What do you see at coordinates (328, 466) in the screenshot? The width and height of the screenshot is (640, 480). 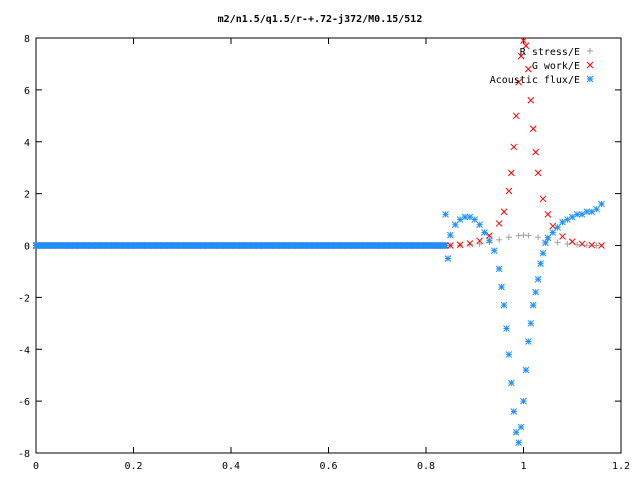 I see `x-tick-label: 0.6` at bounding box center [328, 466].